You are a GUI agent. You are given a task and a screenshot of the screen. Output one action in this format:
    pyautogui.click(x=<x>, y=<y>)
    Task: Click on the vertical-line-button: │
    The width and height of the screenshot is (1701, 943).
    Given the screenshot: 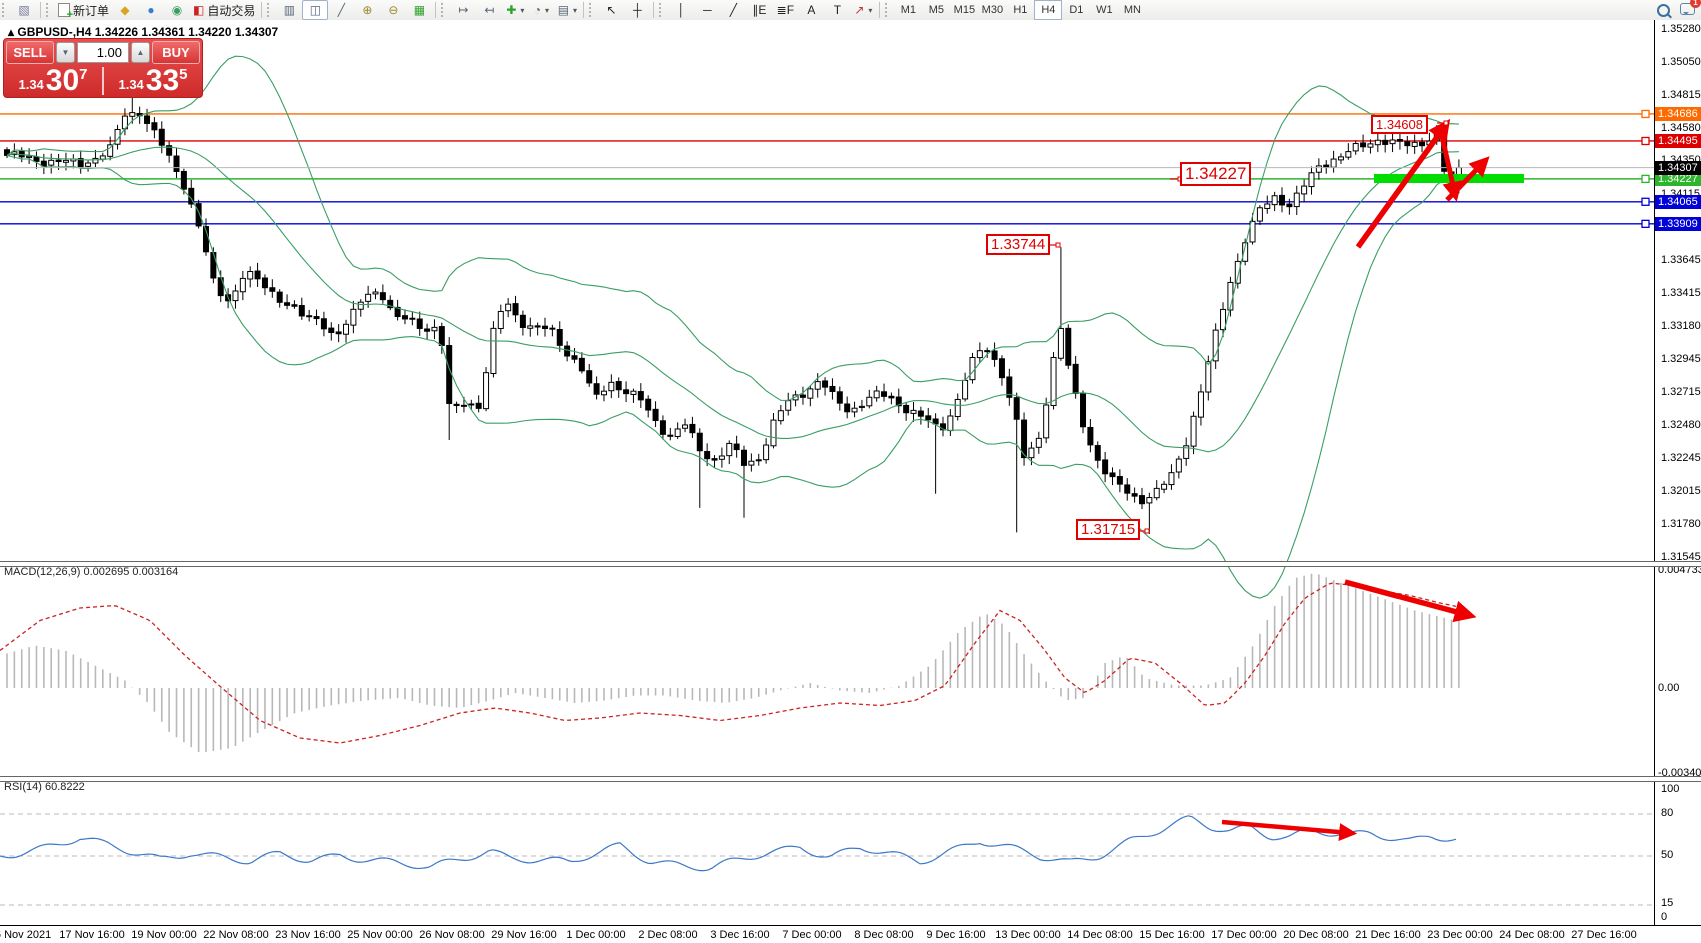 What is the action you would take?
    pyautogui.click(x=681, y=10)
    